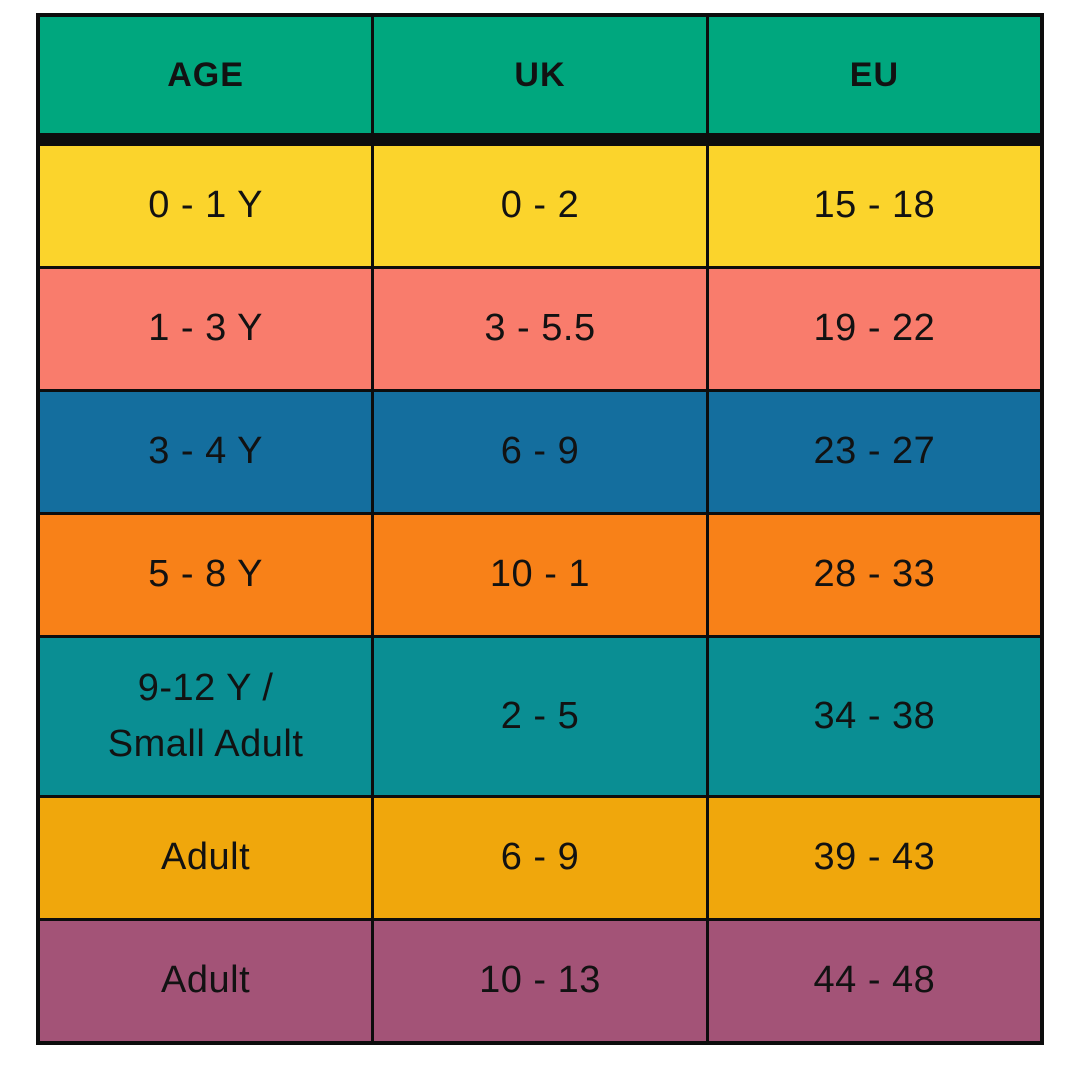  I want to click on column-header-eu: EU, so click(874, 79).